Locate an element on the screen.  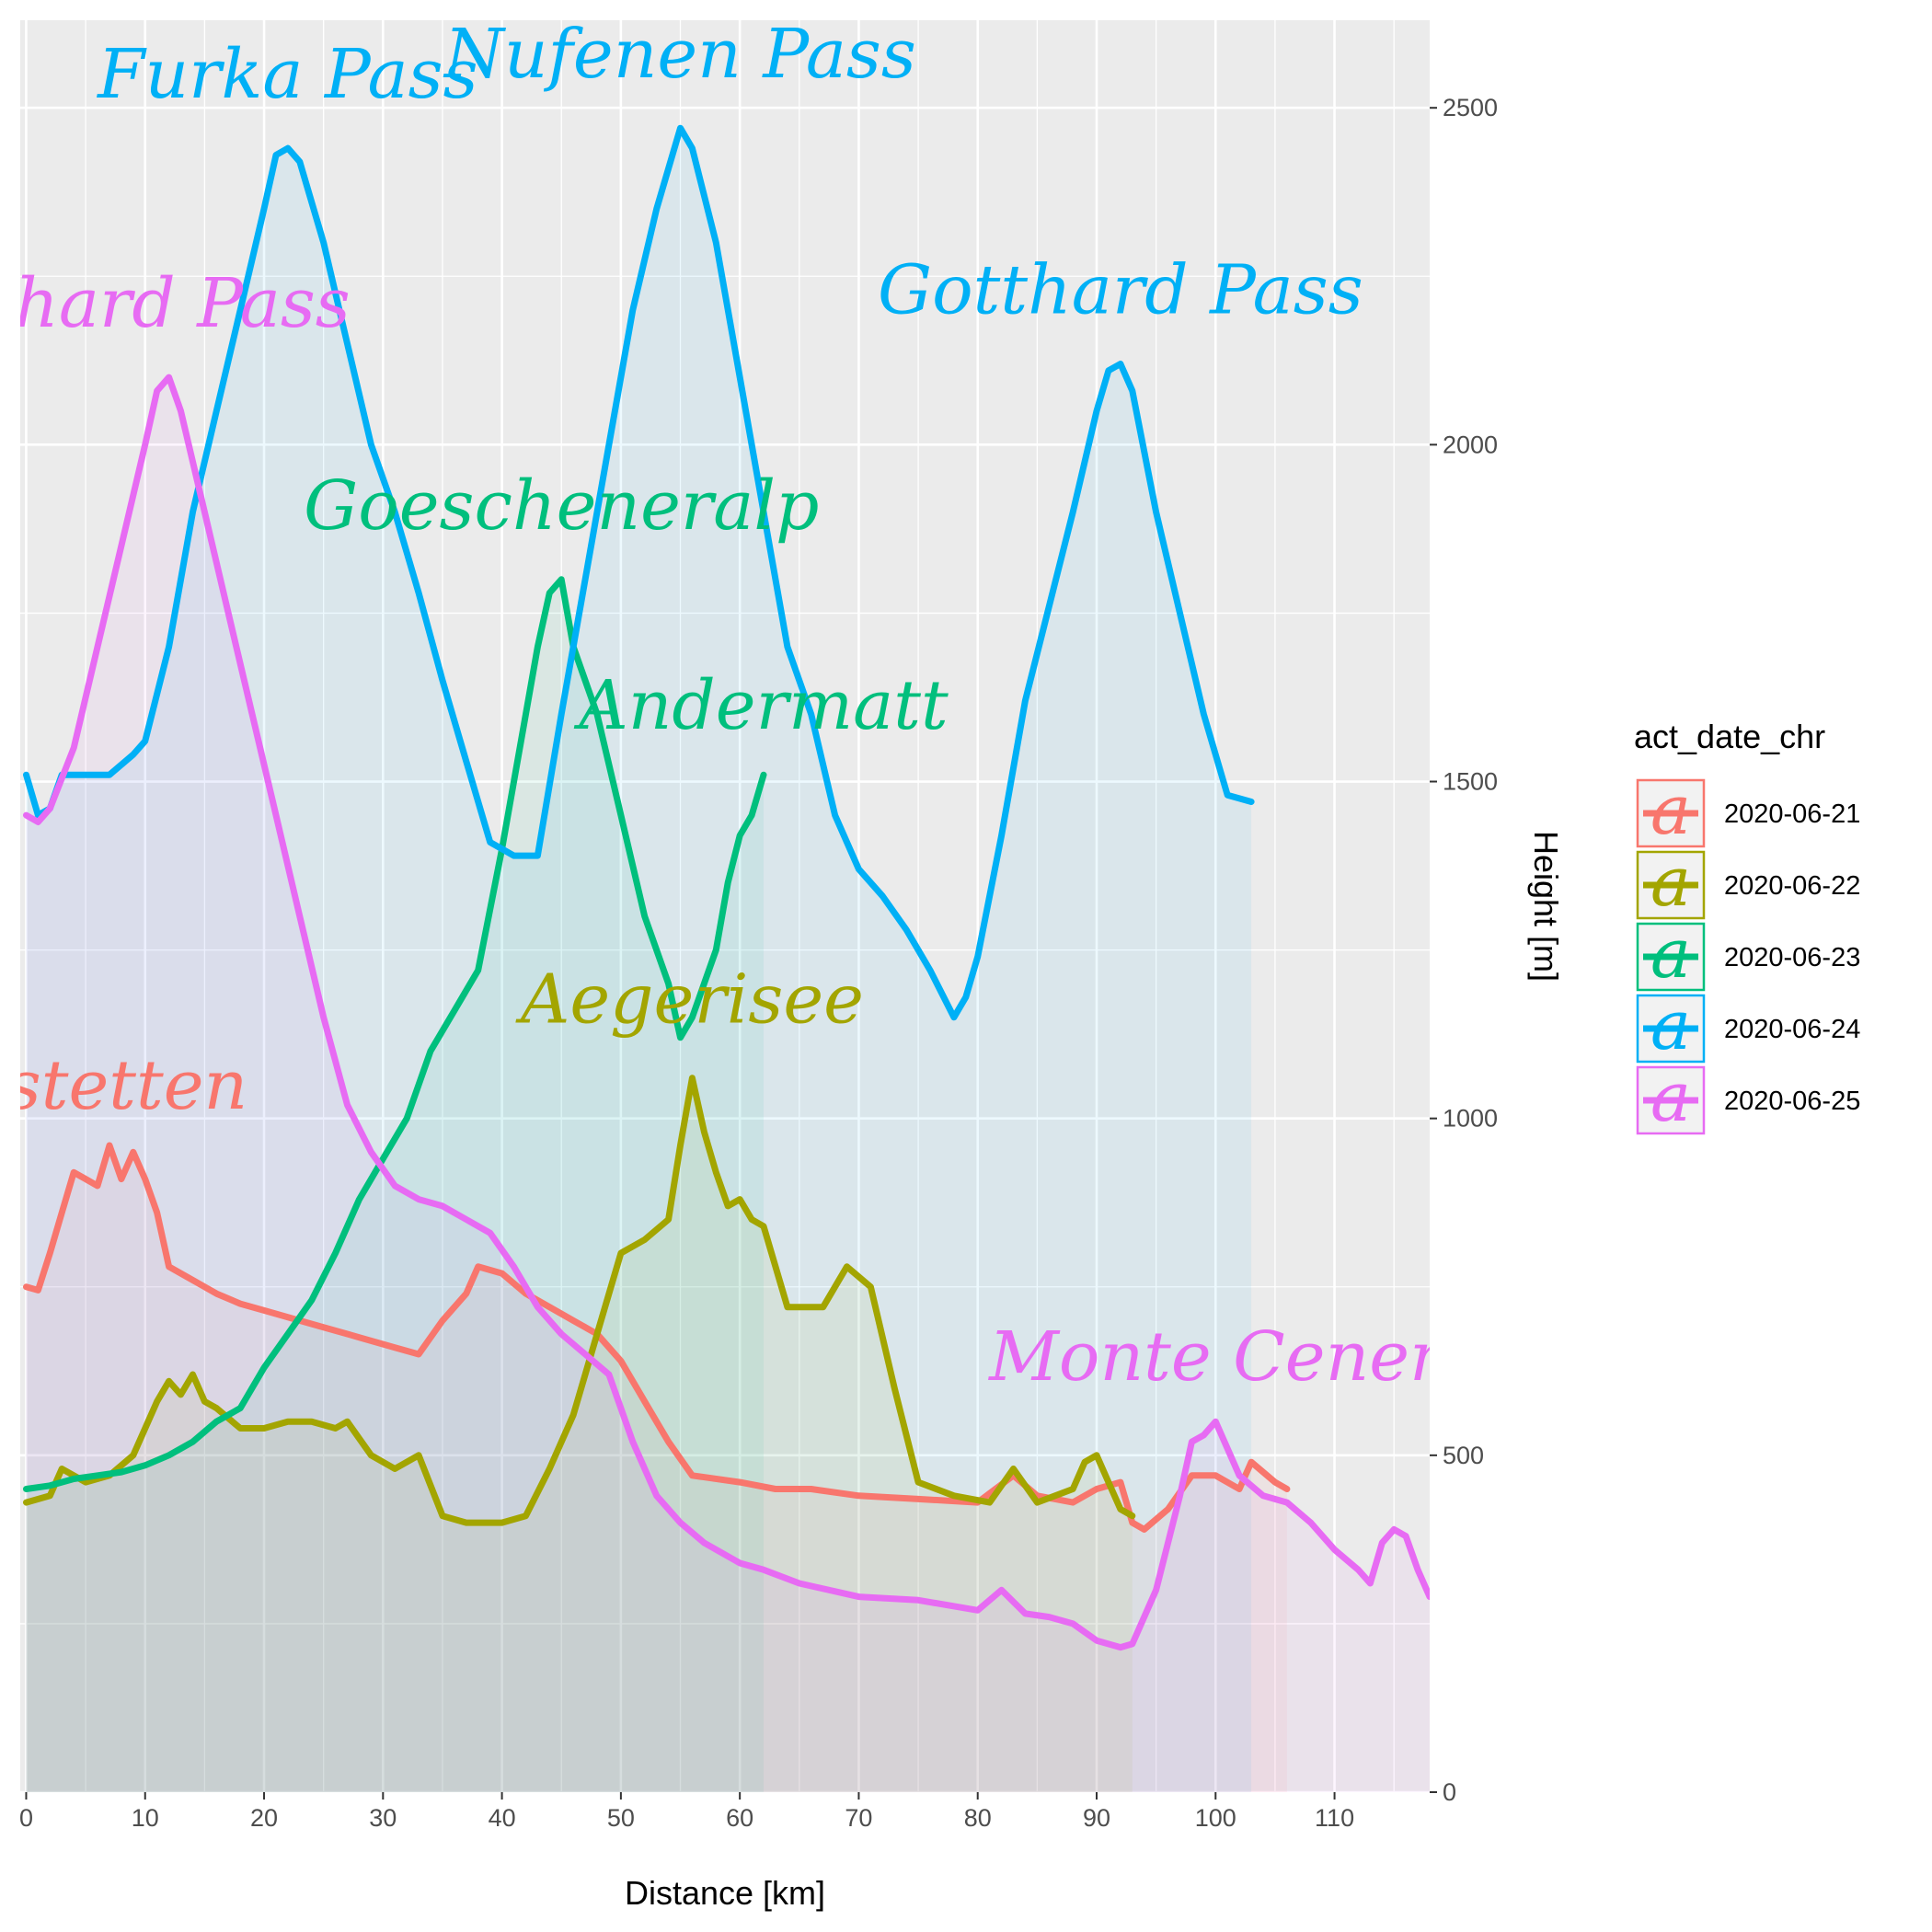
legend-label: 2020-06-24 is located at coordinates (1792, 1029).